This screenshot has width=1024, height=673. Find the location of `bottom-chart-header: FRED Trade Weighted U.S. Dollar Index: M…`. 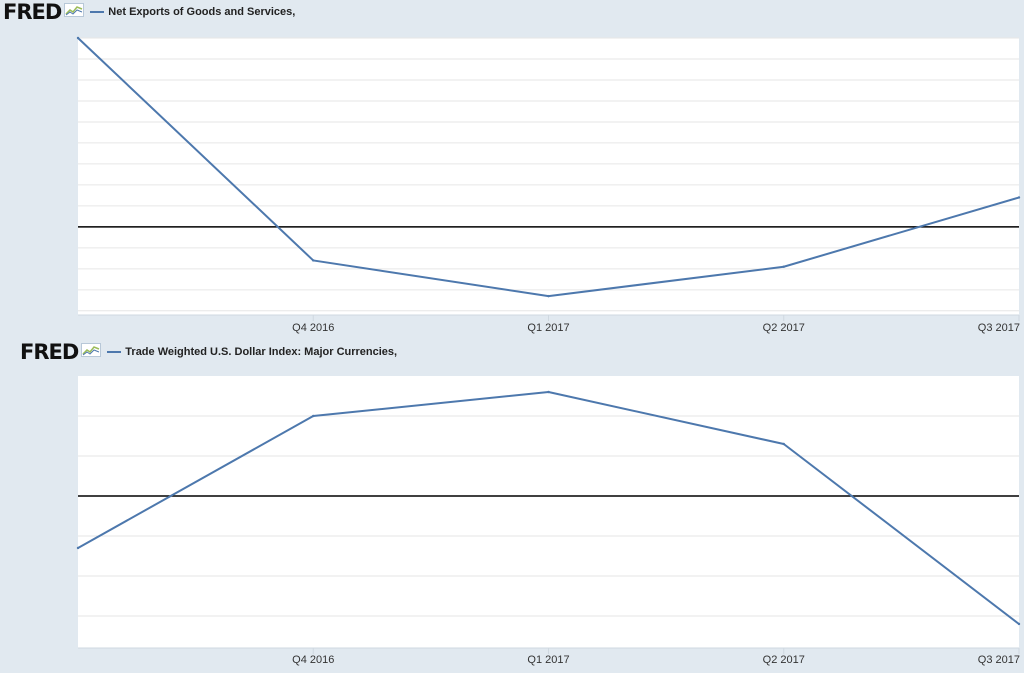

bottom-chart-header: FRED Trade Weighted U.S. Dollar Index: M… is located at coordinates (208, 352).